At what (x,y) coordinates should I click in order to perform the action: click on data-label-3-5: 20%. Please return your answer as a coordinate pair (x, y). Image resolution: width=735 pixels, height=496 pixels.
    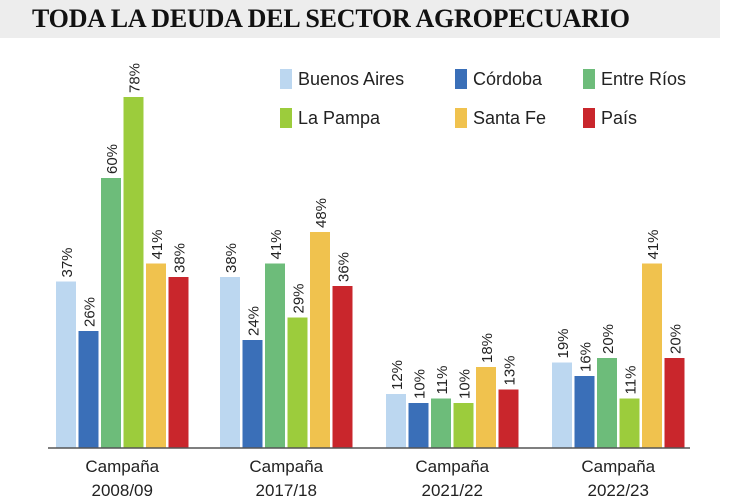
    Looking at the image, I should click on (676, 339).